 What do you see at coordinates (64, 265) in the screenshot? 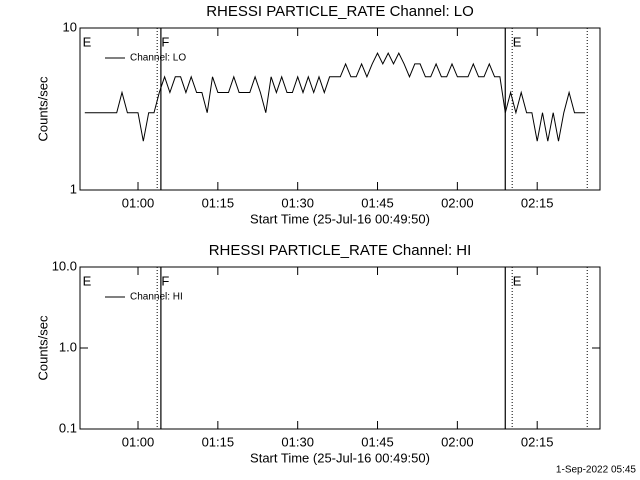
I see `y-tick-label: 10.0` at bounding box center [64, 265].